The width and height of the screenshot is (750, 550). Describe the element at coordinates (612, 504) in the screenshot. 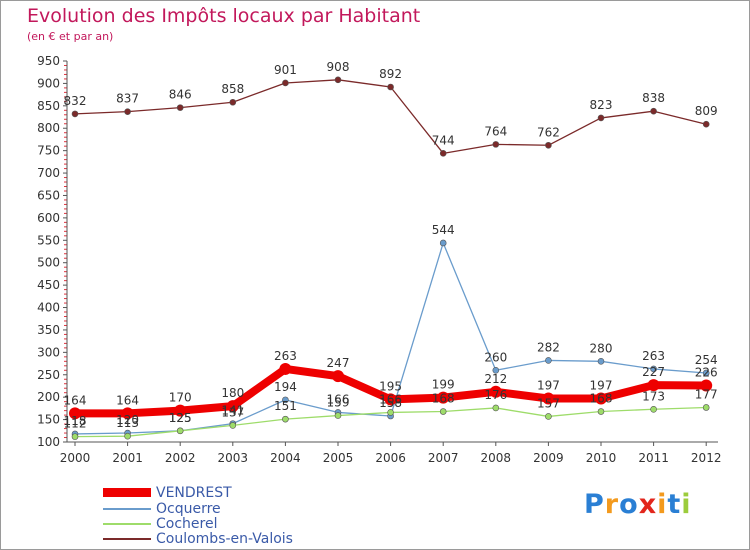

I see `logo-letter: r` at that location.